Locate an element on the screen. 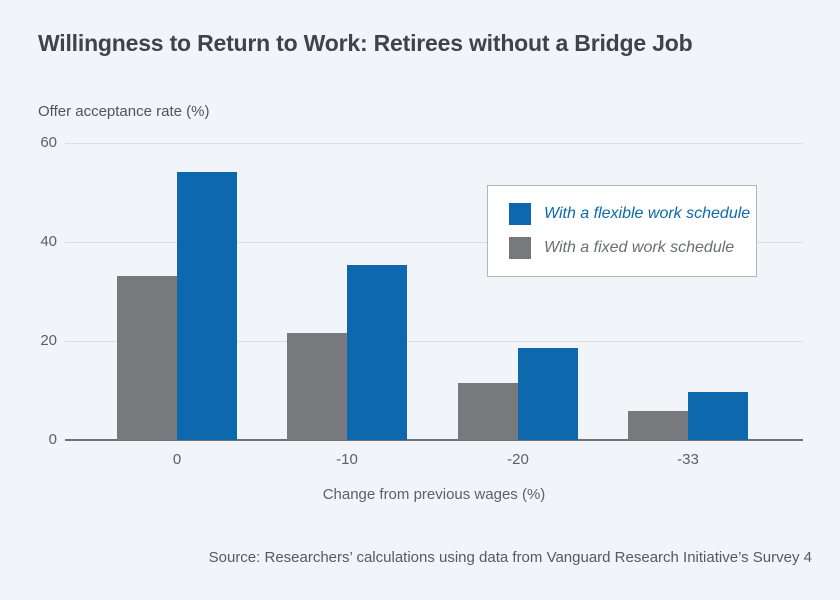  legend-row-fixed: With a fixed work schedule is located at coordinates (624, 248).